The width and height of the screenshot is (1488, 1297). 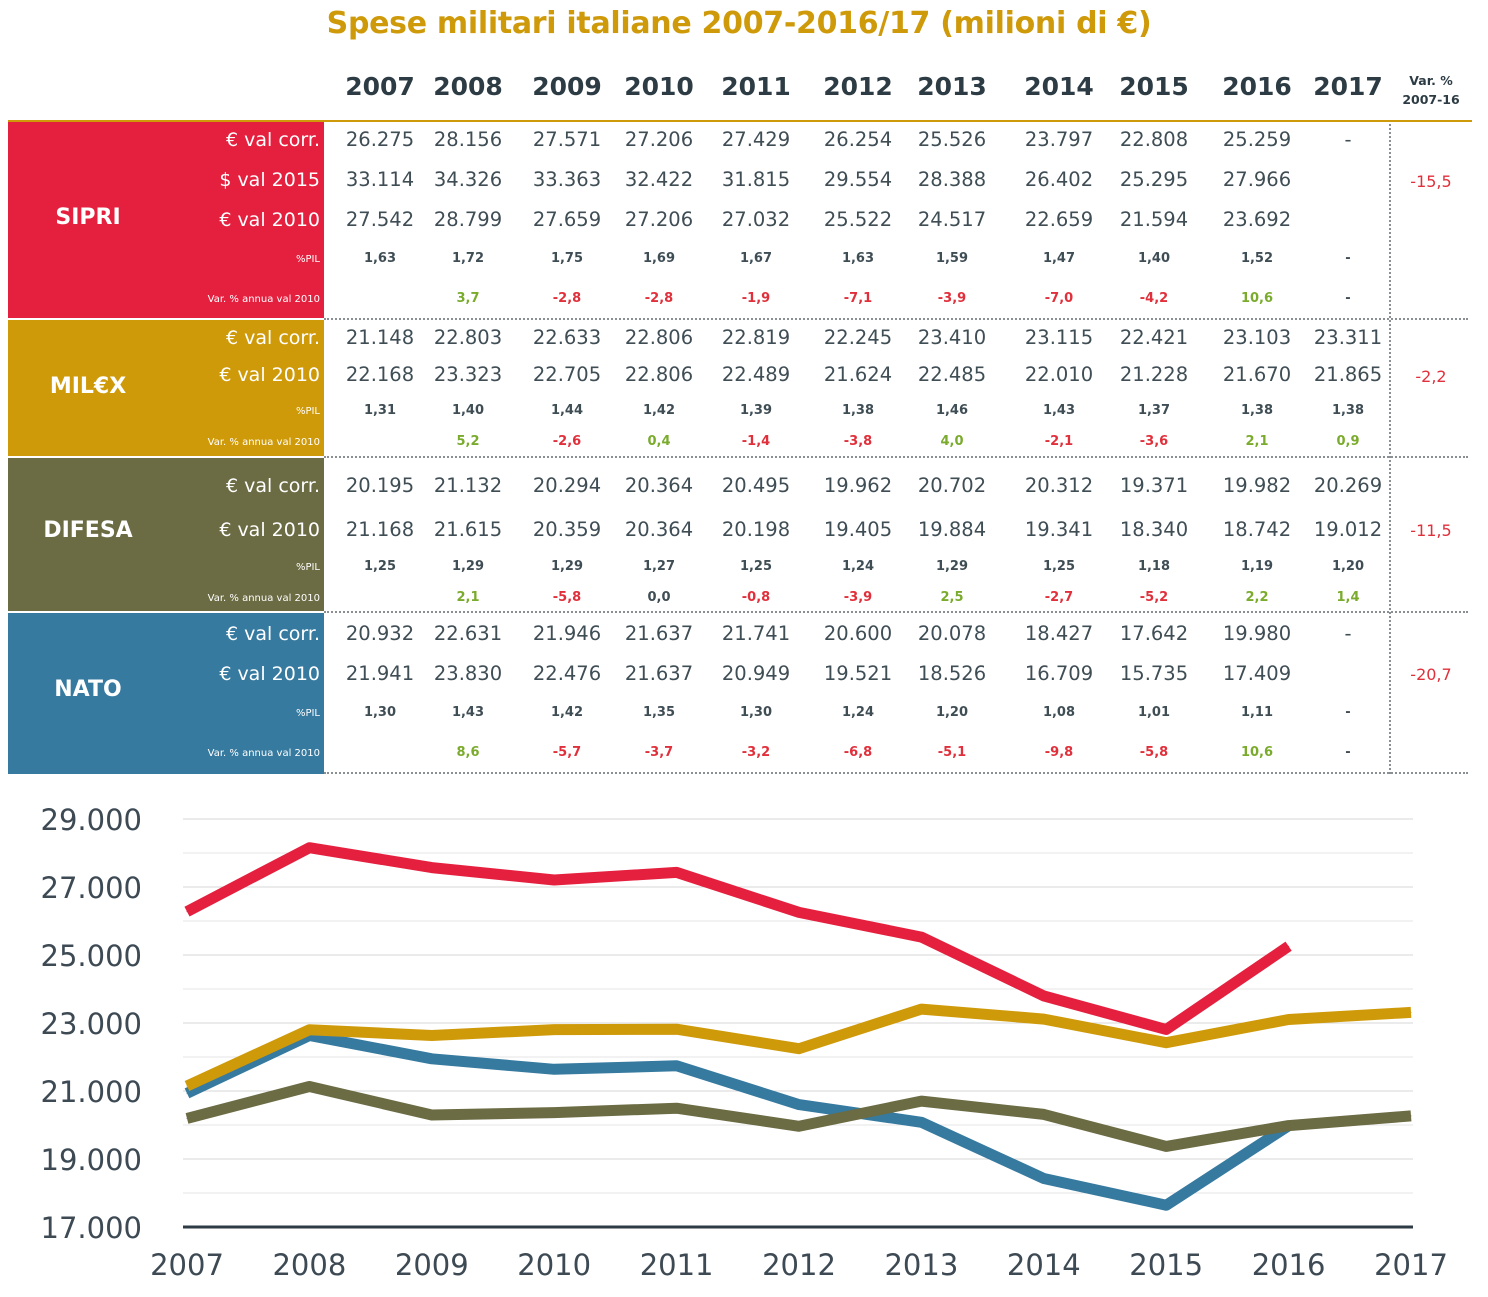 I want to click on x-tick-label: 2010, so click(x=554, y=1265).